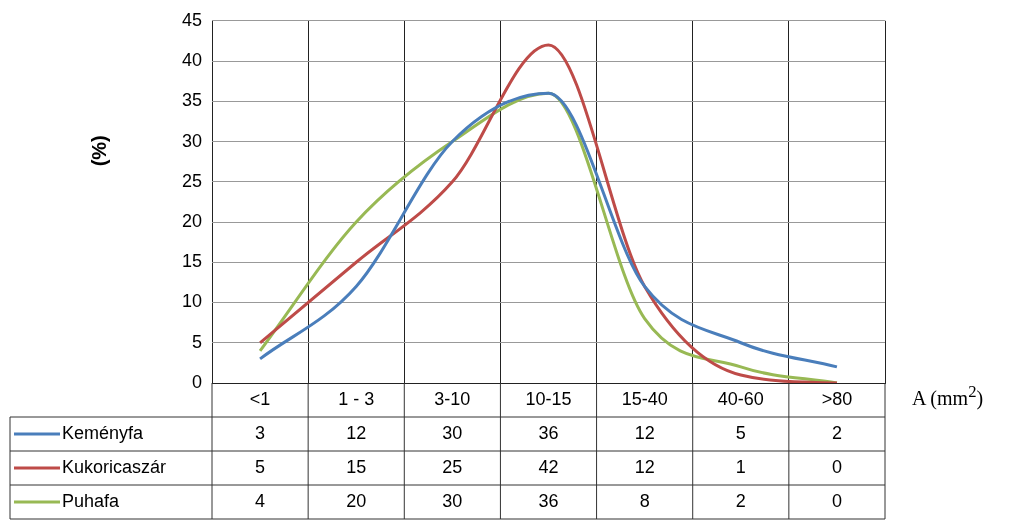 The image size is (1011, 520). I want to click on y-tick-label: 40, so click(191, 60).